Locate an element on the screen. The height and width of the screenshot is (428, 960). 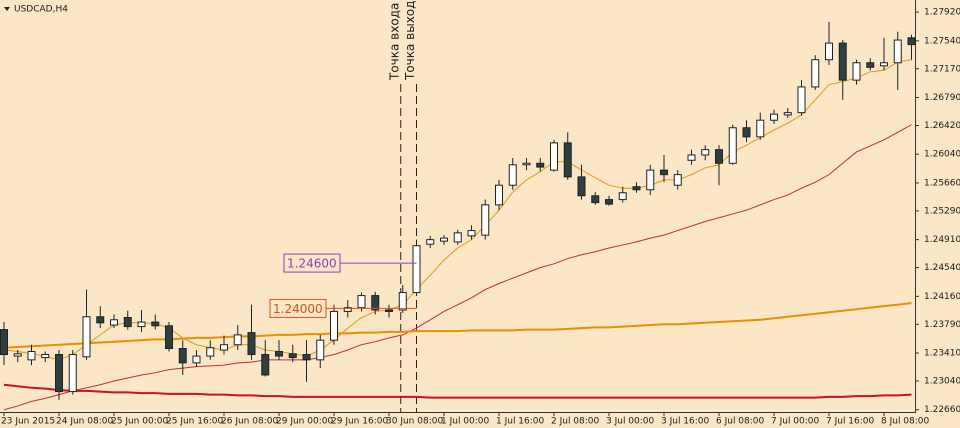
menu-arrow is located at coordinates (7, 9).